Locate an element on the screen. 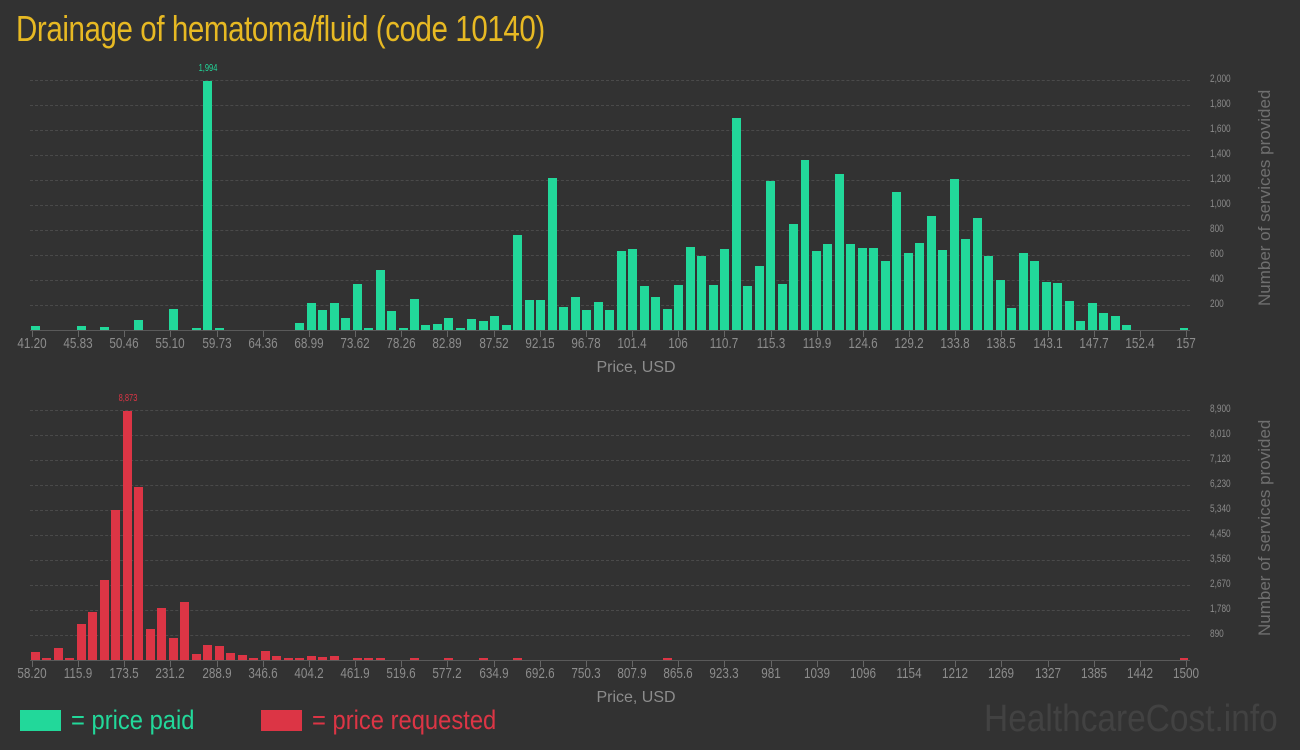 The height and width of the screenshot is (750, 1300). x-tick-label: 110.7 is located at coordinates (724, 343).